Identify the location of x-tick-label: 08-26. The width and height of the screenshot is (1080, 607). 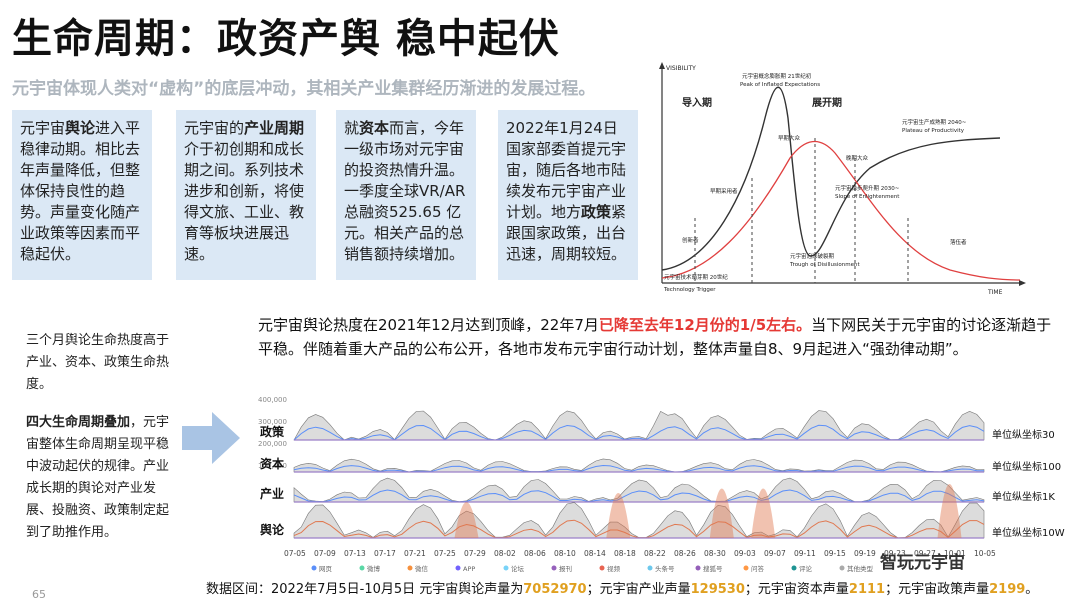
(685, 553).